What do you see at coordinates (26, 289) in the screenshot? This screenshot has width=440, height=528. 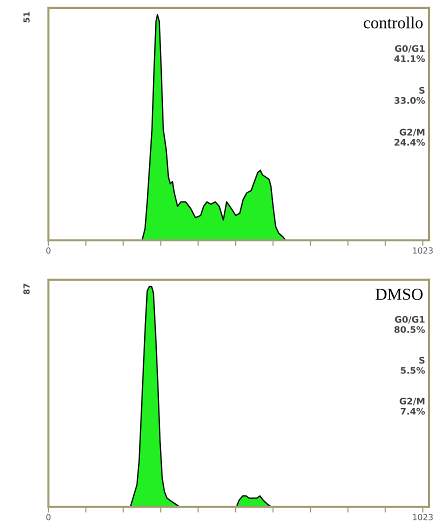 I see `text: 87` at bounding box center [26, 289].